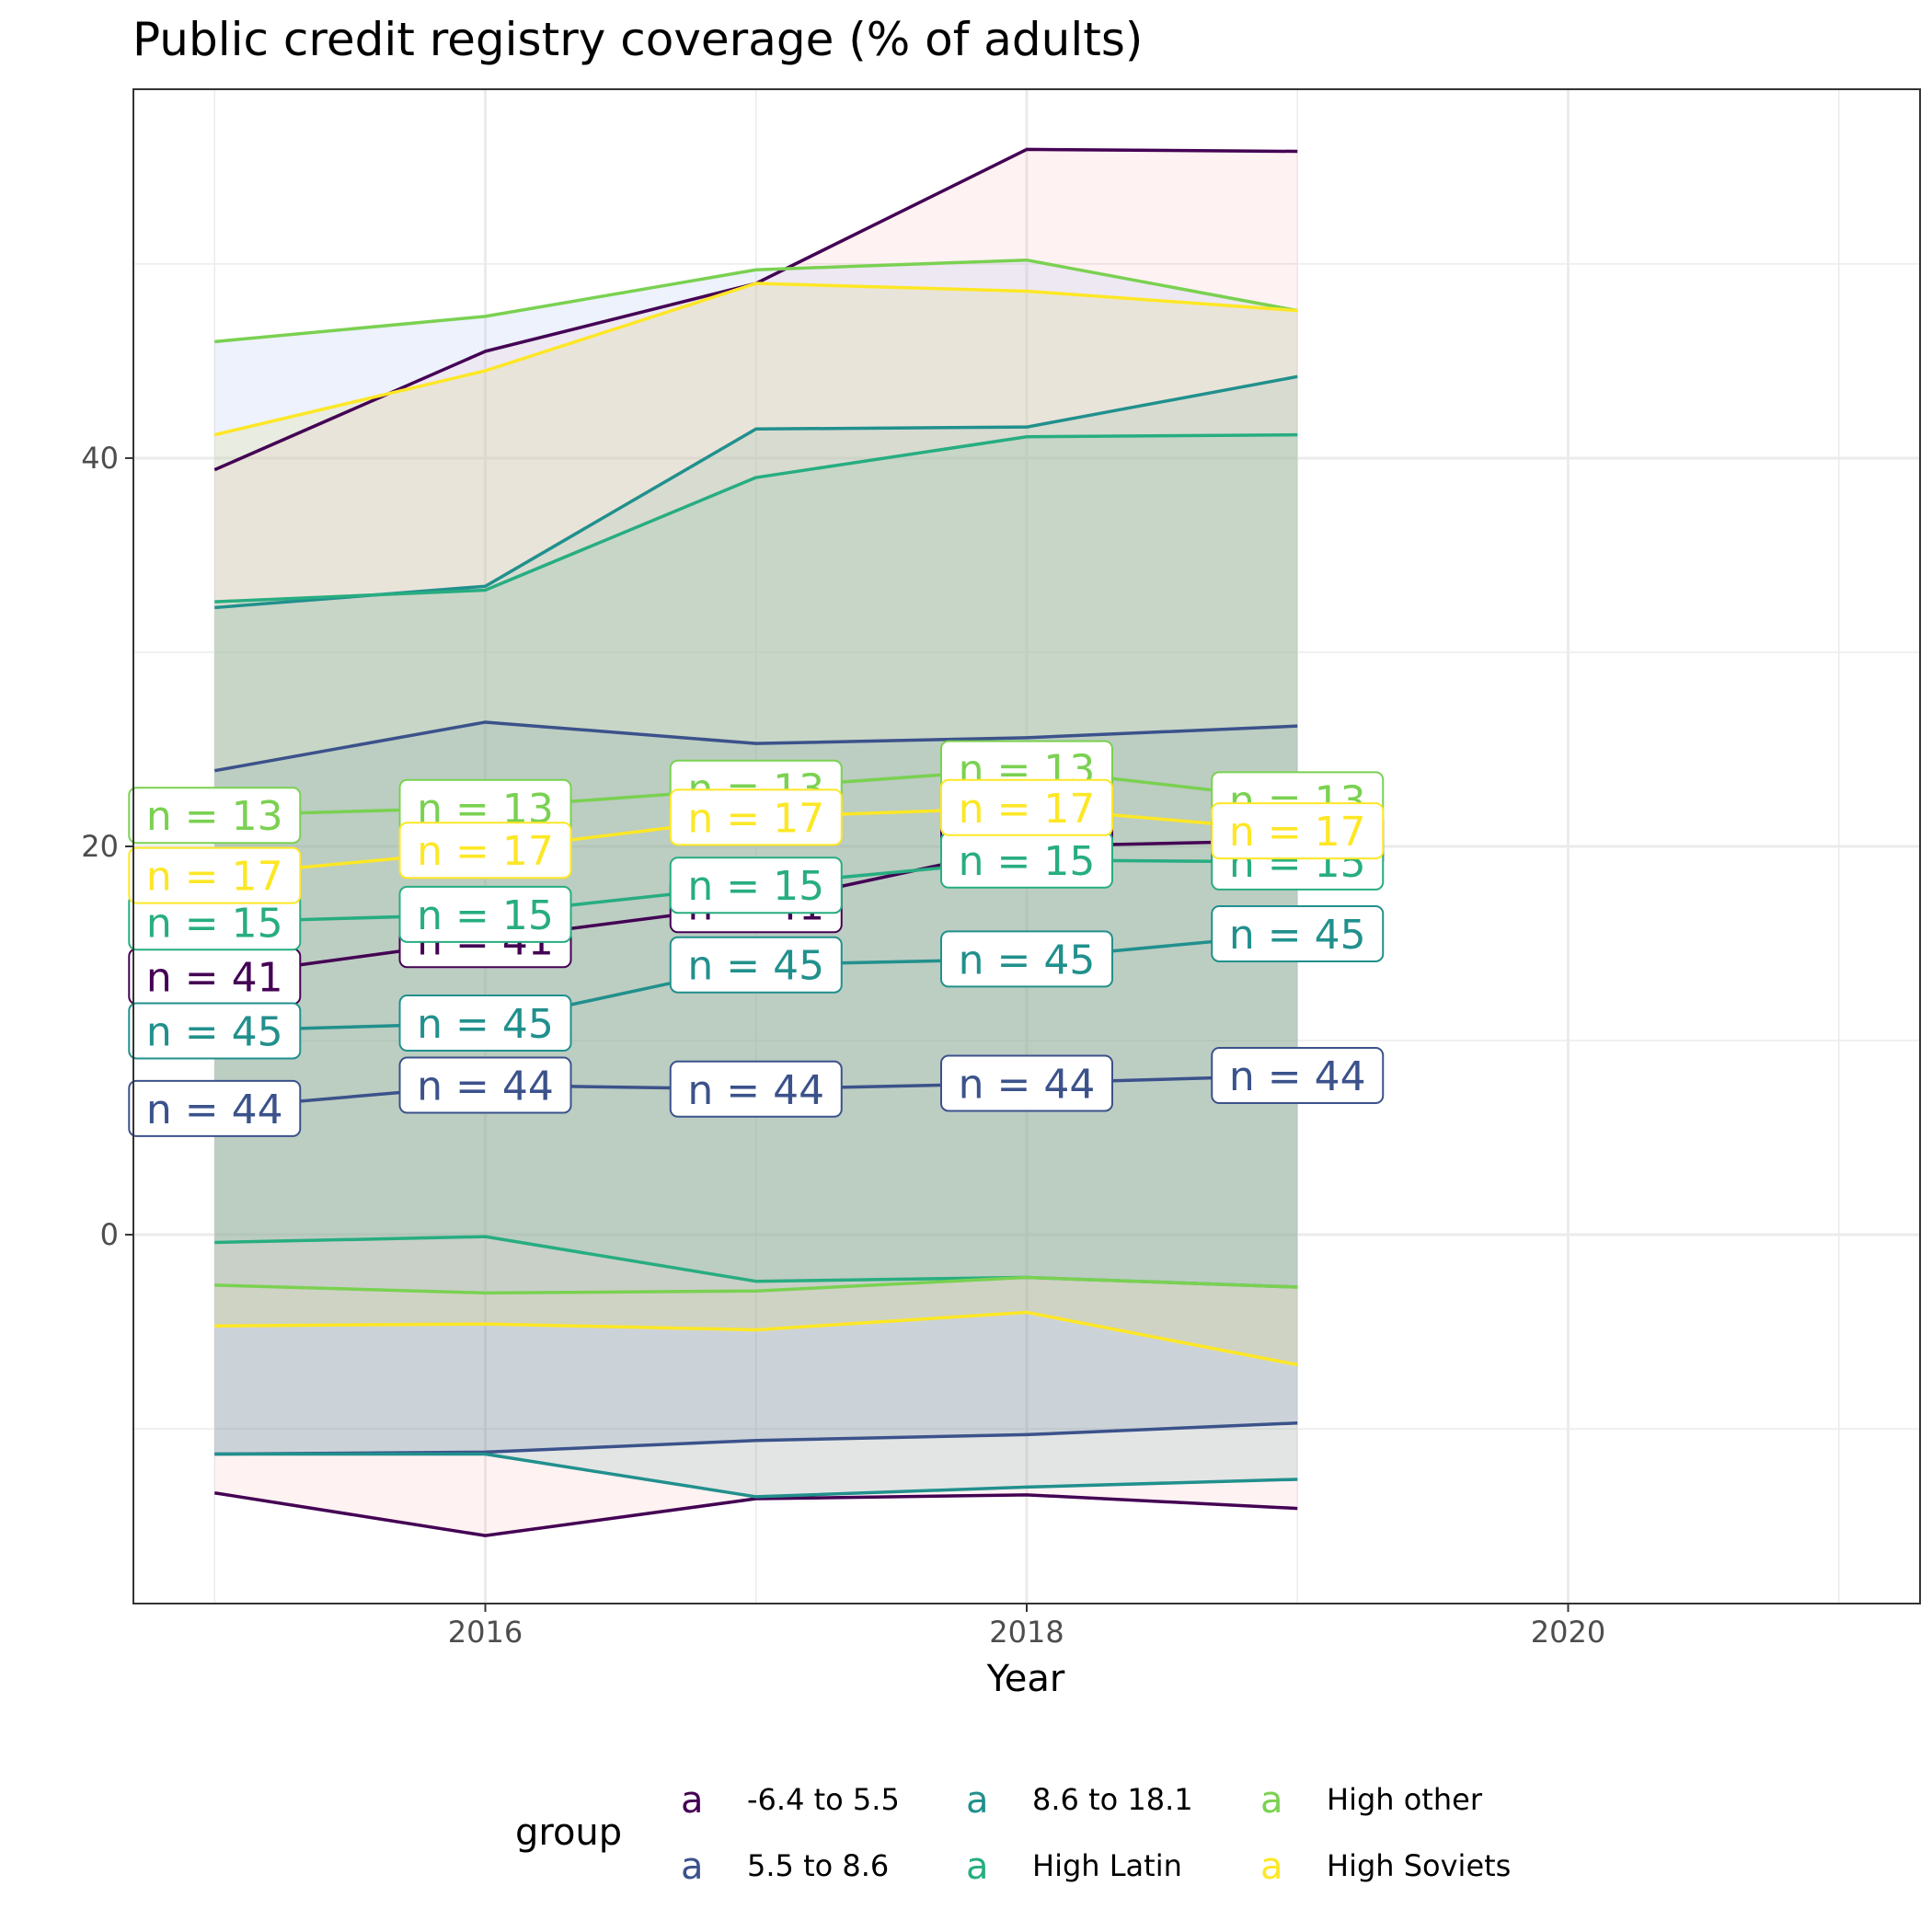 The width and height of the screenshot is (1932, 1932). Describe the element at coordinates (1419, 1865) in the screenshot. I see `legend-item-label: High Soviets` at that location.